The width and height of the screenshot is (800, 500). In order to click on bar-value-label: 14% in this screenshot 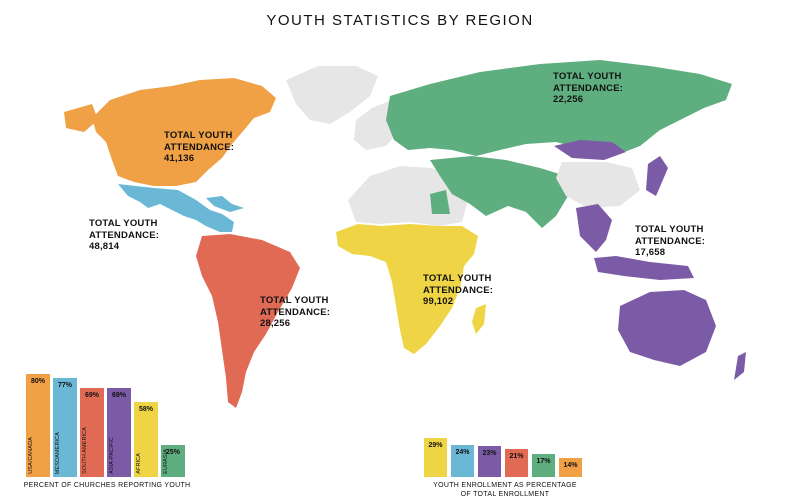, I will do `click(570, 465)`.